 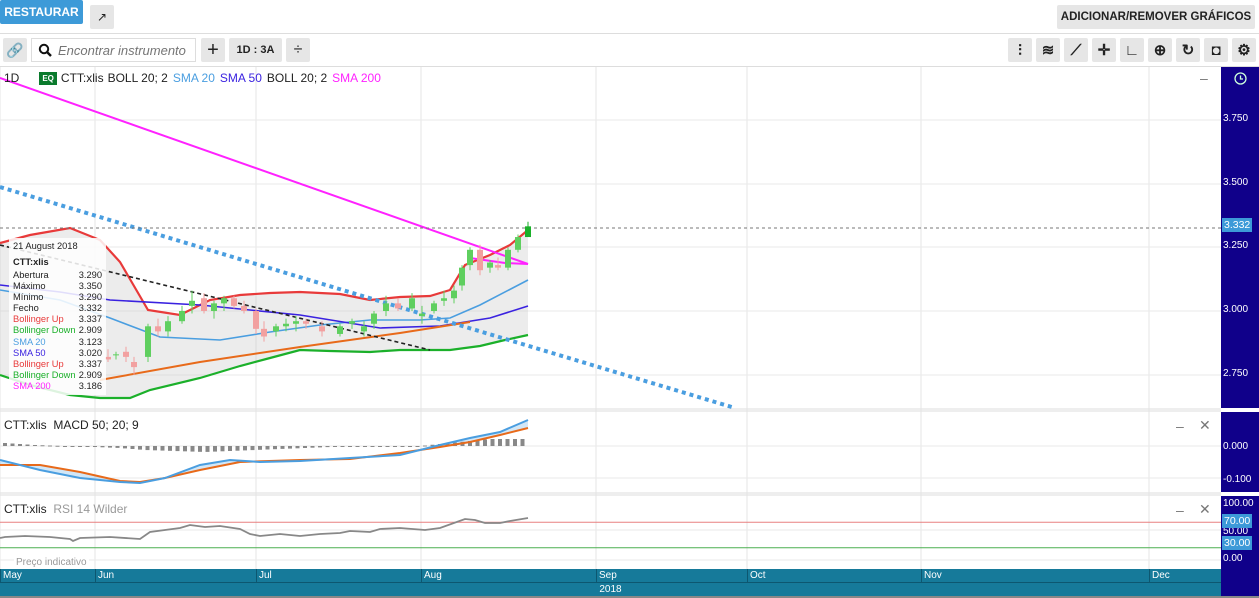 What do you see at coordinates (28, 297) in the screenshot?
I see `tooltip-label: Mínimo` at bounding box center [28, 297].